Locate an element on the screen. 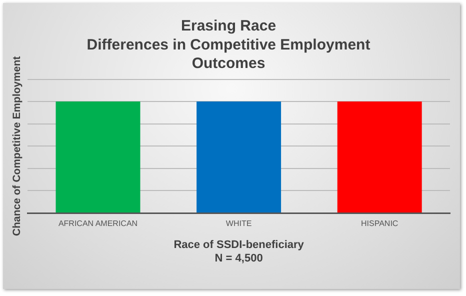 The image size is (466, 296). x-tick-label: WHITE is located at coordinates (239, 223).